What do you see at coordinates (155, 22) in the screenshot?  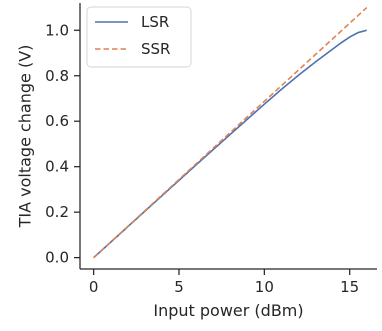 I see `legend-label-lsr: LSR` at bounding box center [155, 22].